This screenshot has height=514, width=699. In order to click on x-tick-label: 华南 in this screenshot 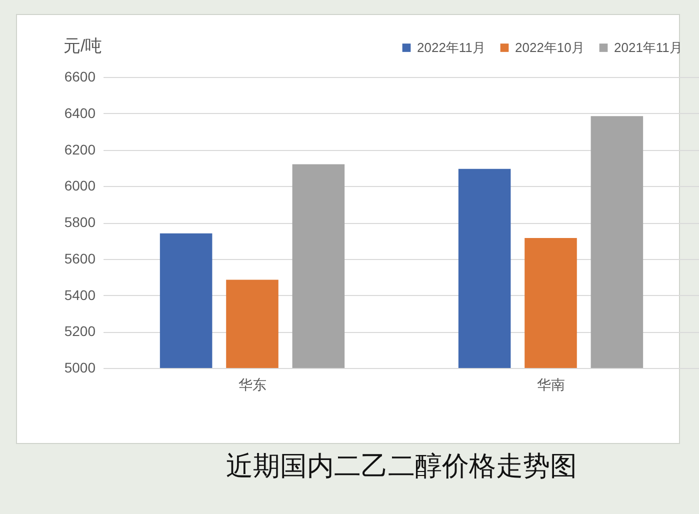, I will do `click(550, 384)`.